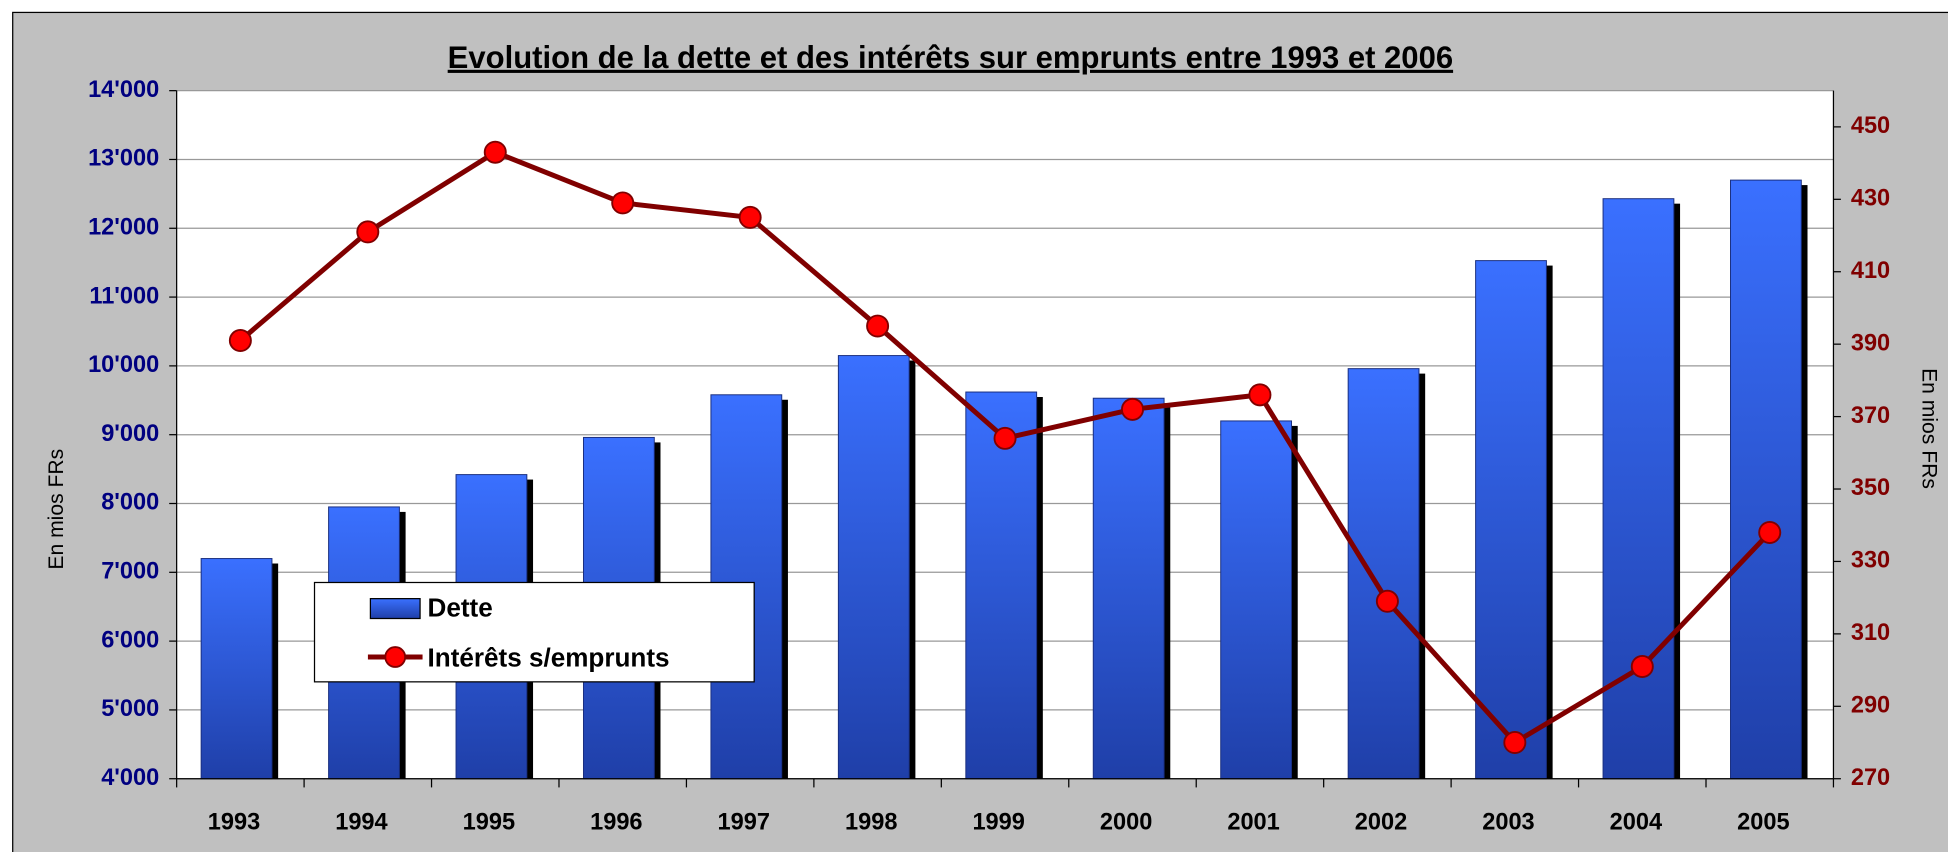  What do you see at coordinates (56, 509) in the screenshot?
I see `y-axis-label: En mios FRs` at bounding box center [56, 509].